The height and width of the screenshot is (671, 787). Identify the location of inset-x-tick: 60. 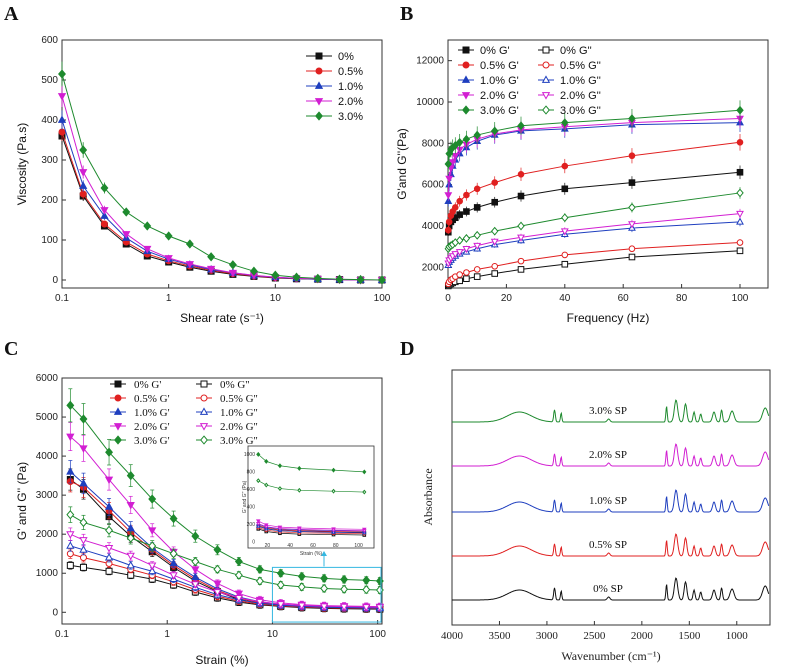
(313, 546).